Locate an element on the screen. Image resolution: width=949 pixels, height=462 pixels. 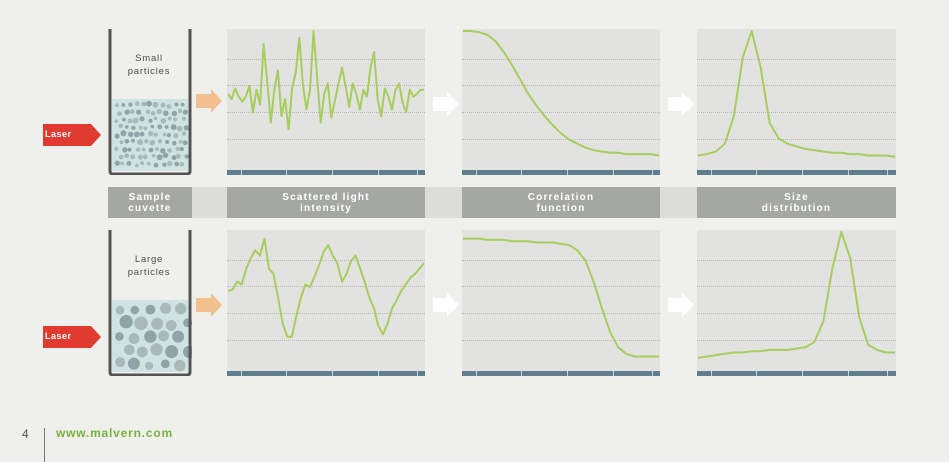
header-correlation-label: Correlation function is located at coordinates (561, 202).